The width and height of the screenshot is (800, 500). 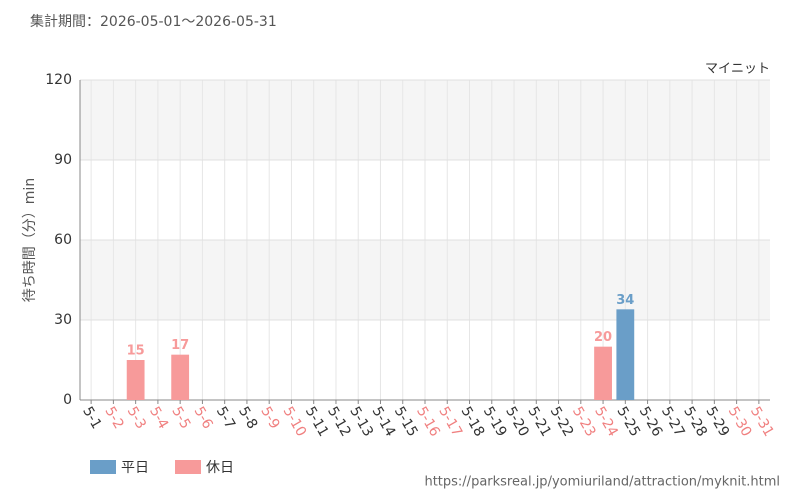 What do you see at coordinates (220, 468) in the screenshot?
I see `legend-label: 休日` at bounding box center [220, 468].